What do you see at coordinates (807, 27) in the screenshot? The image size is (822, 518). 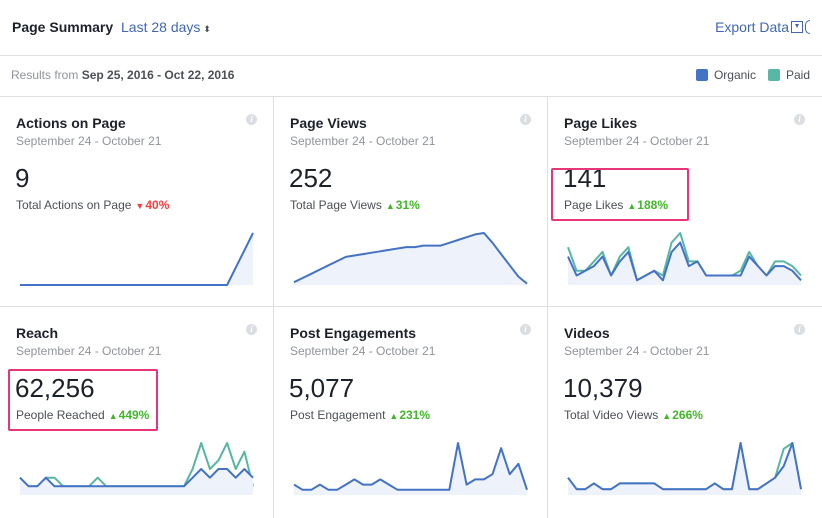 I see `more-icon` at bounding box center [807, 27].